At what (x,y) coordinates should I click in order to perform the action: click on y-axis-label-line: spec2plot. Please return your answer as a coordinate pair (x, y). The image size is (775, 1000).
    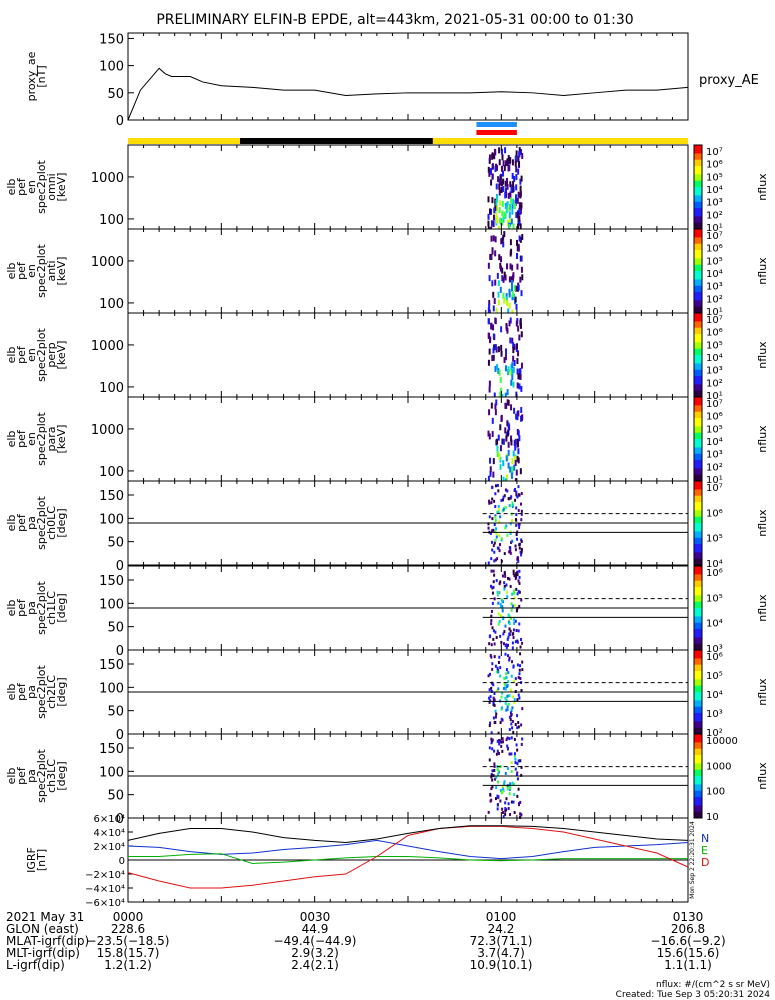
    Looking at the image, I should click on (41, 608).